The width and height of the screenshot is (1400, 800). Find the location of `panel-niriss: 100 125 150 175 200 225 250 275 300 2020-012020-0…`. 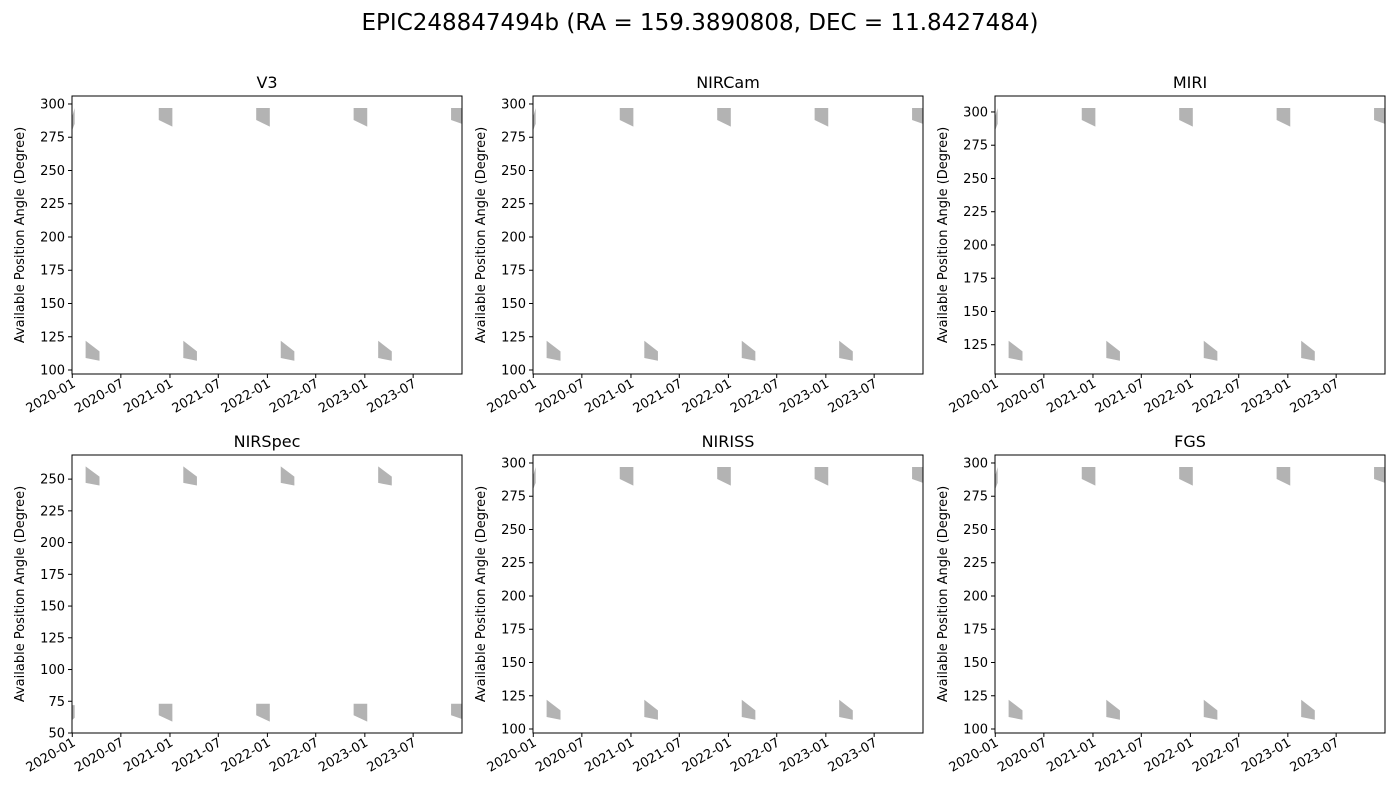

panel-niriss: 100 125 150 175 200 225 250 275 300 2020-012020-0… is located at coordinates (699, 604).